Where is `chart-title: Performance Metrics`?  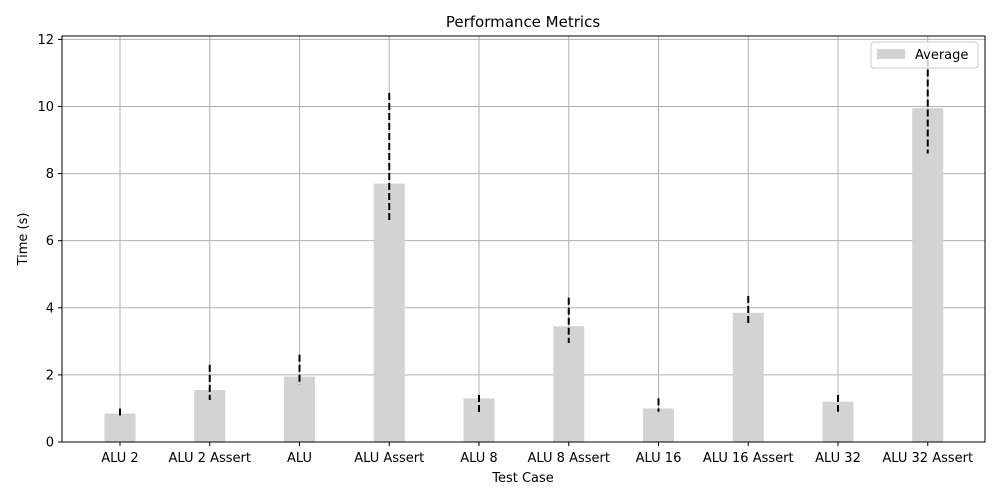
chart-title: Performance Metrics is located at coordinates (523, 22).